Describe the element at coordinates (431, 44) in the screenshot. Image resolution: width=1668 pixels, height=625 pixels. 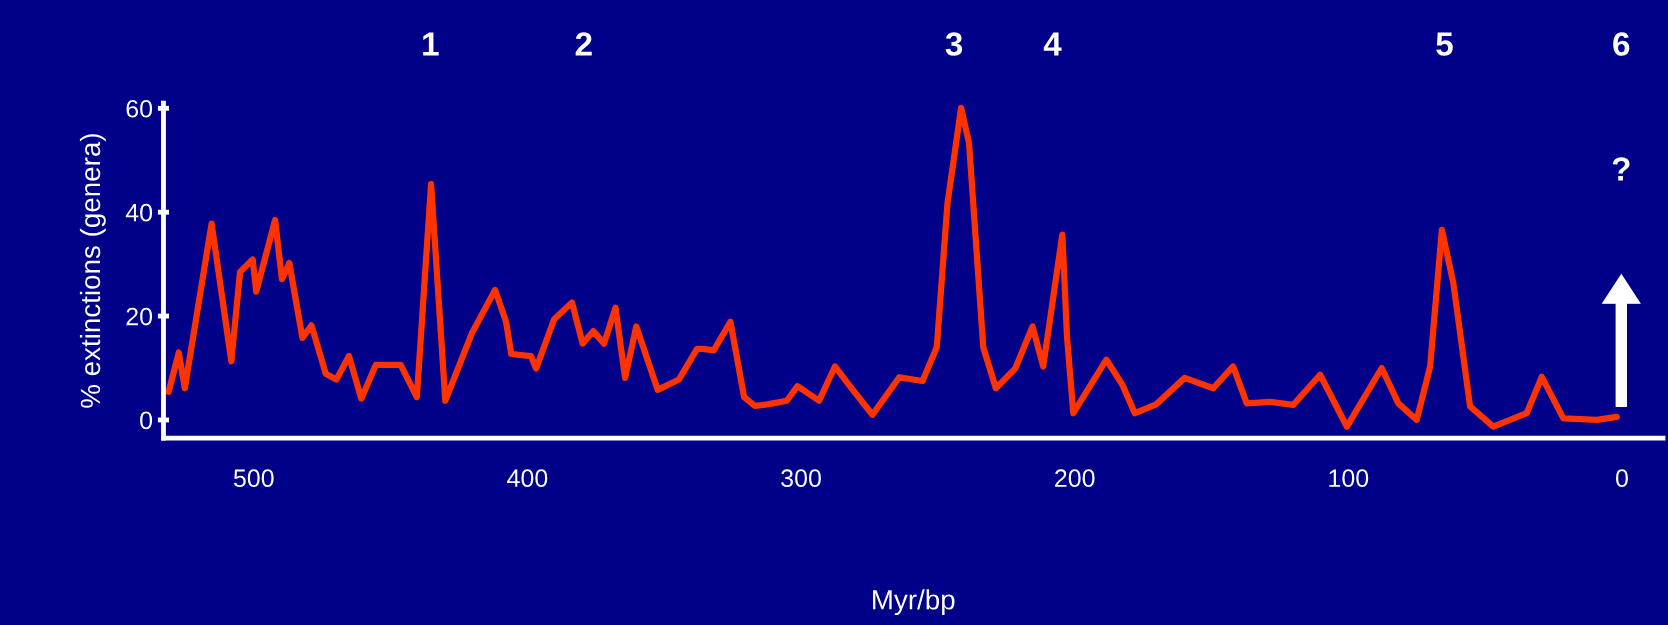
I see `text: 1` at that location.